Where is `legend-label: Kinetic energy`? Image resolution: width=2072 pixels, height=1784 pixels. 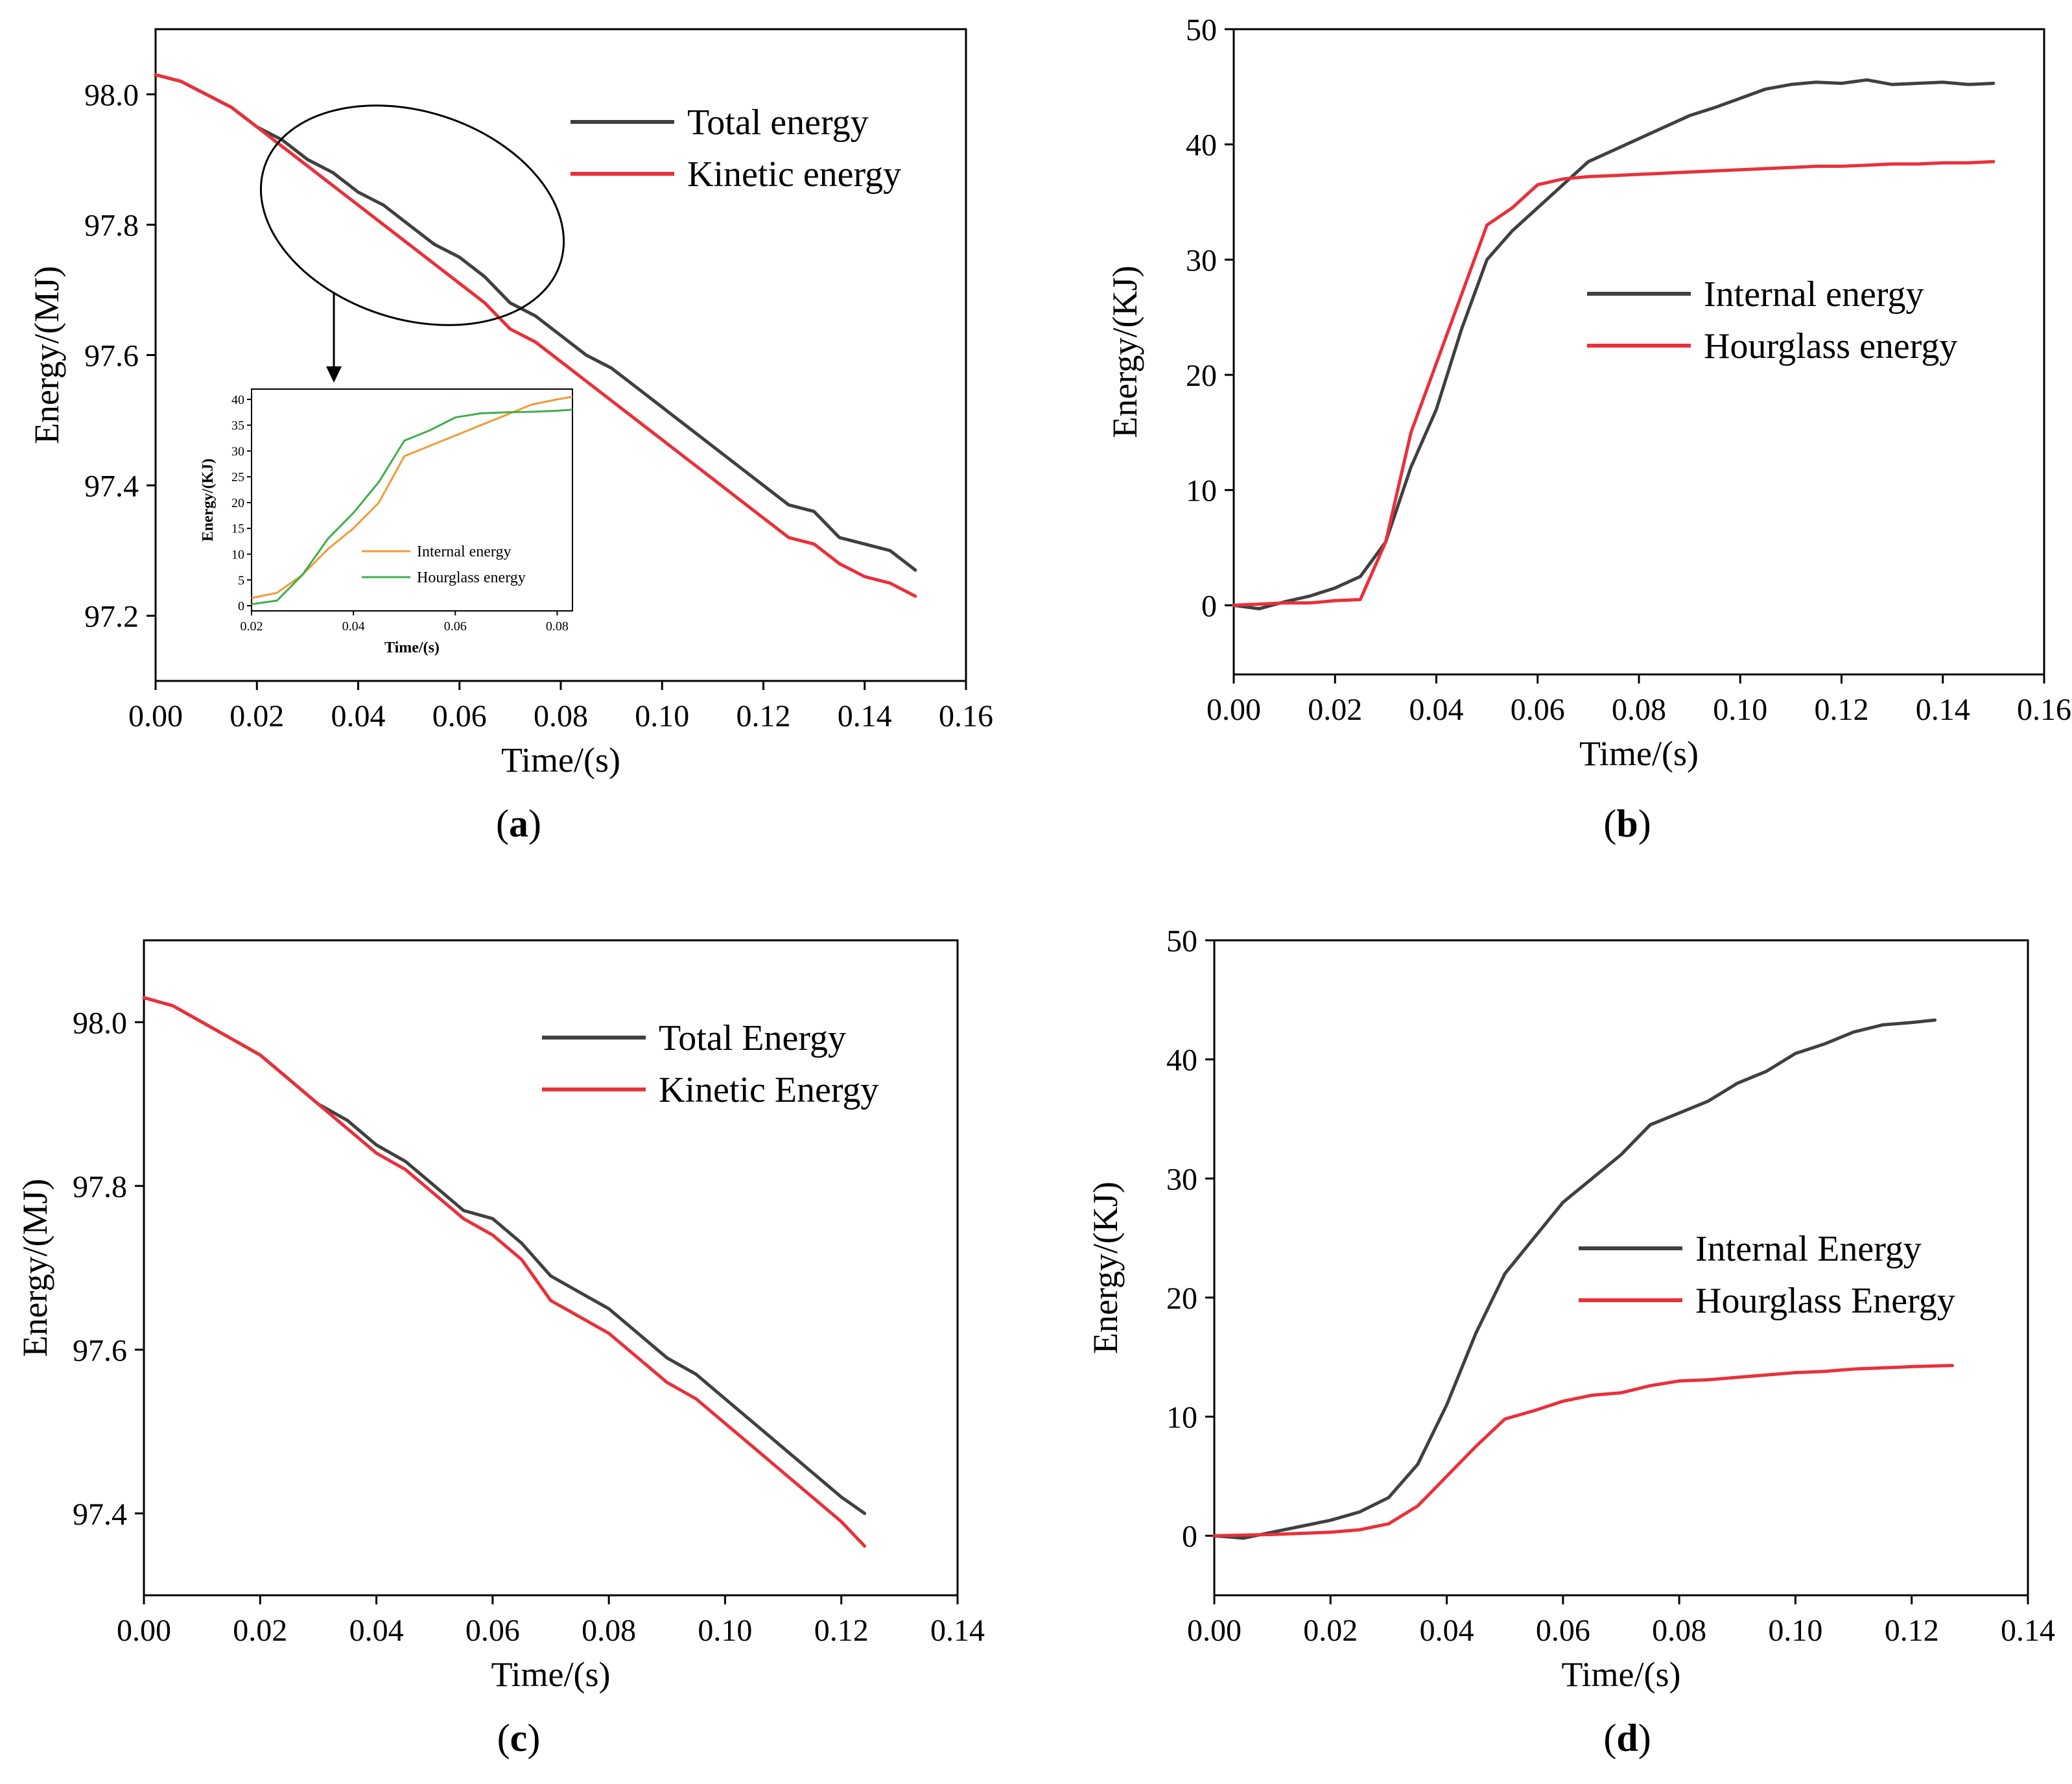
legend-label: Kinetic energy is located at coordinates (794, 174).